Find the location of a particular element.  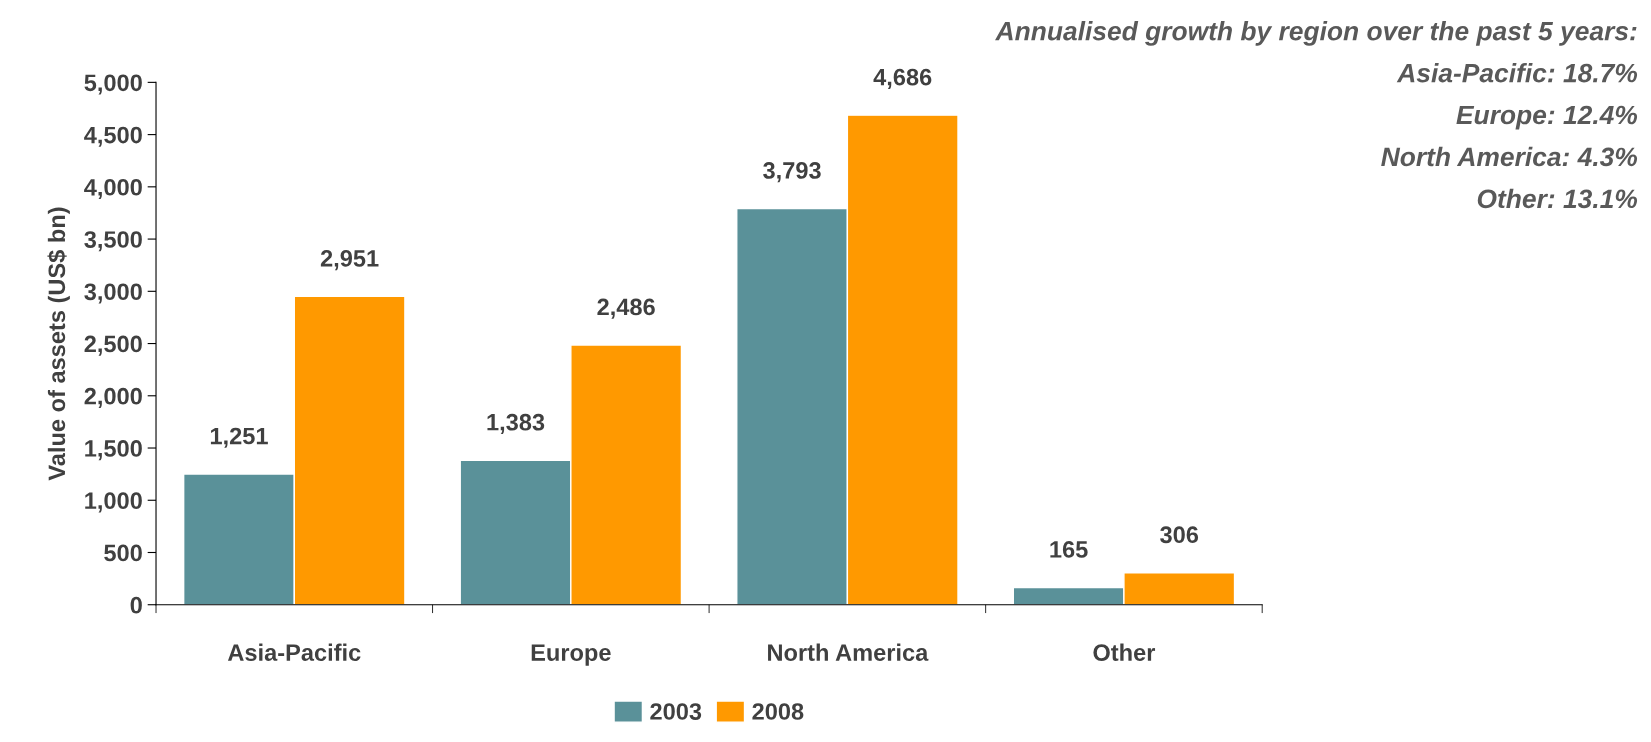

text: North America: 4.3% is located at coordinates (1509, 156).